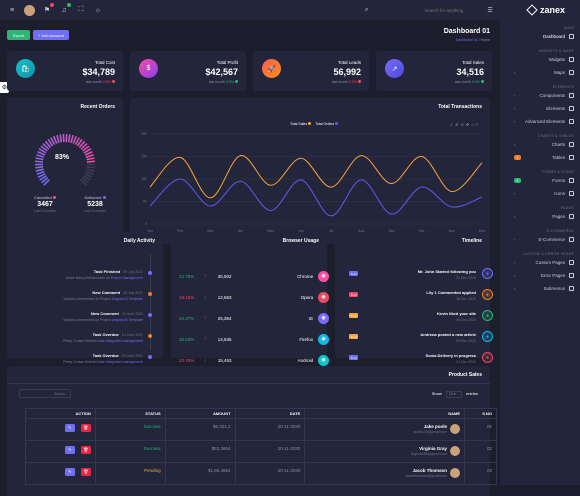 This screenshot has height=496, width=580. I want to click on sidebar-item-label: Maps, so click(559, 72).